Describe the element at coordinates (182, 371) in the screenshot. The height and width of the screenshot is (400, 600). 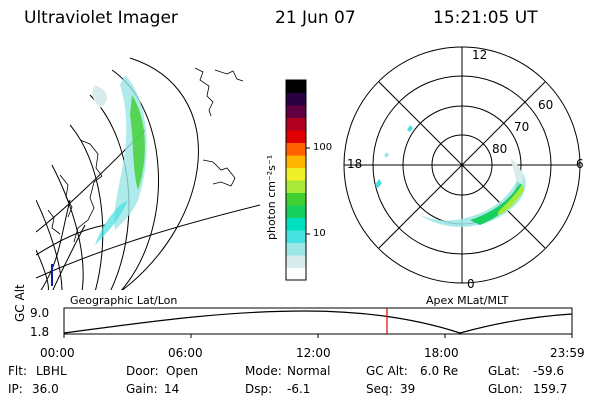
I see `door-value: Open` at that location.